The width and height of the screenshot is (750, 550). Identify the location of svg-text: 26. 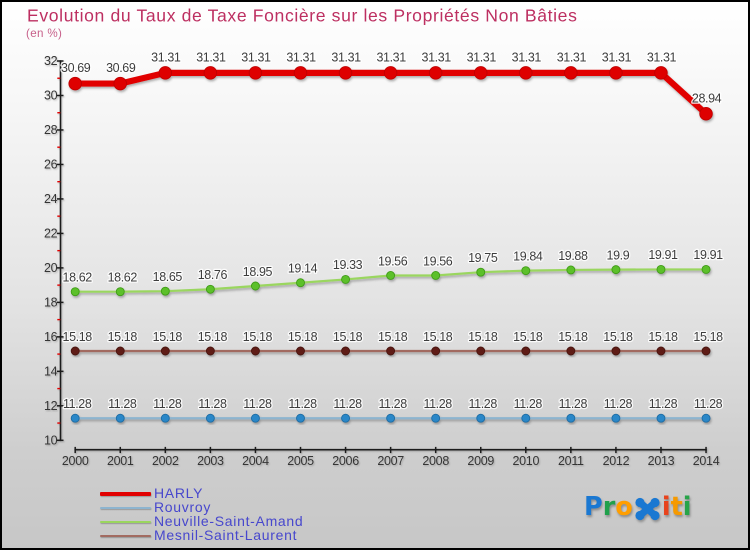
(51, 165).